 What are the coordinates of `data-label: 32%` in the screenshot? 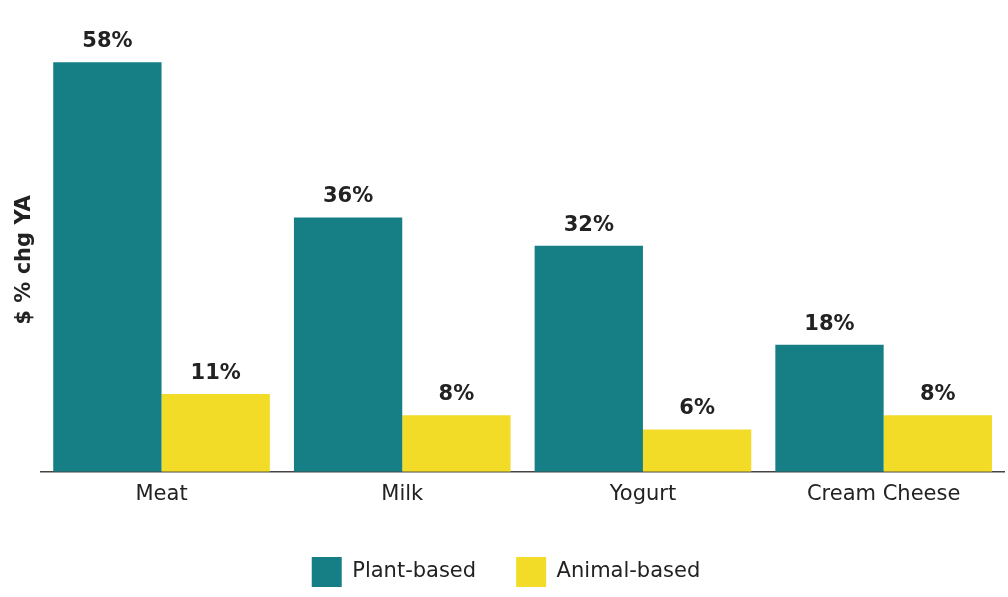 It's located at (588, 223).